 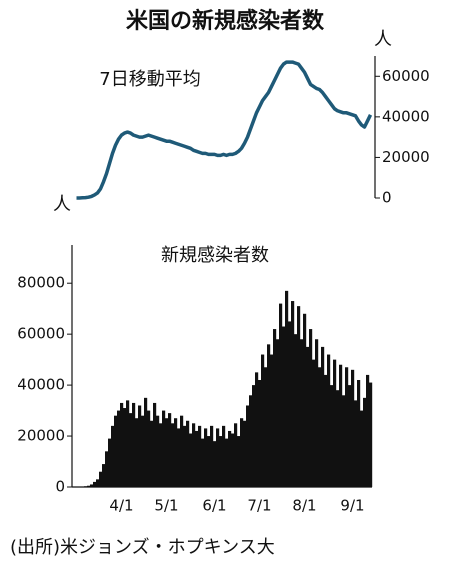 What do you see at coordinates (214, 506) in the screenshot?
I see `x-tick-label: 6/1` at bounding box center [214, 506].